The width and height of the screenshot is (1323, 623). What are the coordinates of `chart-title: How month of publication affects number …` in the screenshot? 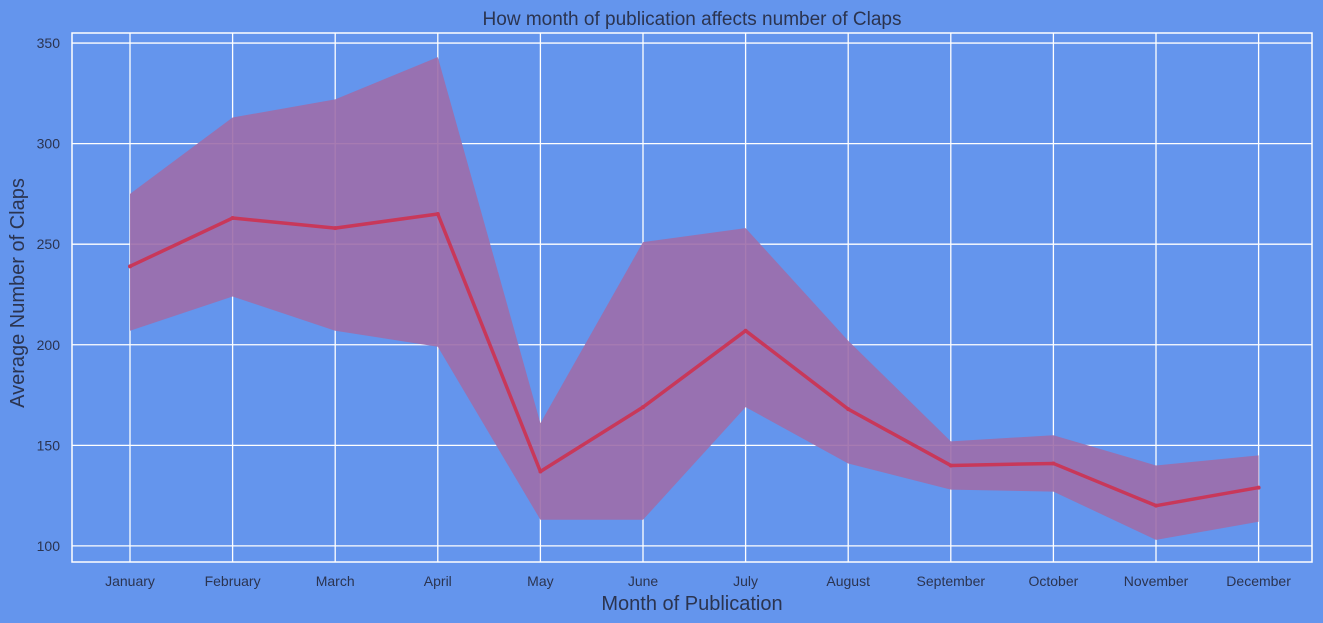 It's located at (692, 19).